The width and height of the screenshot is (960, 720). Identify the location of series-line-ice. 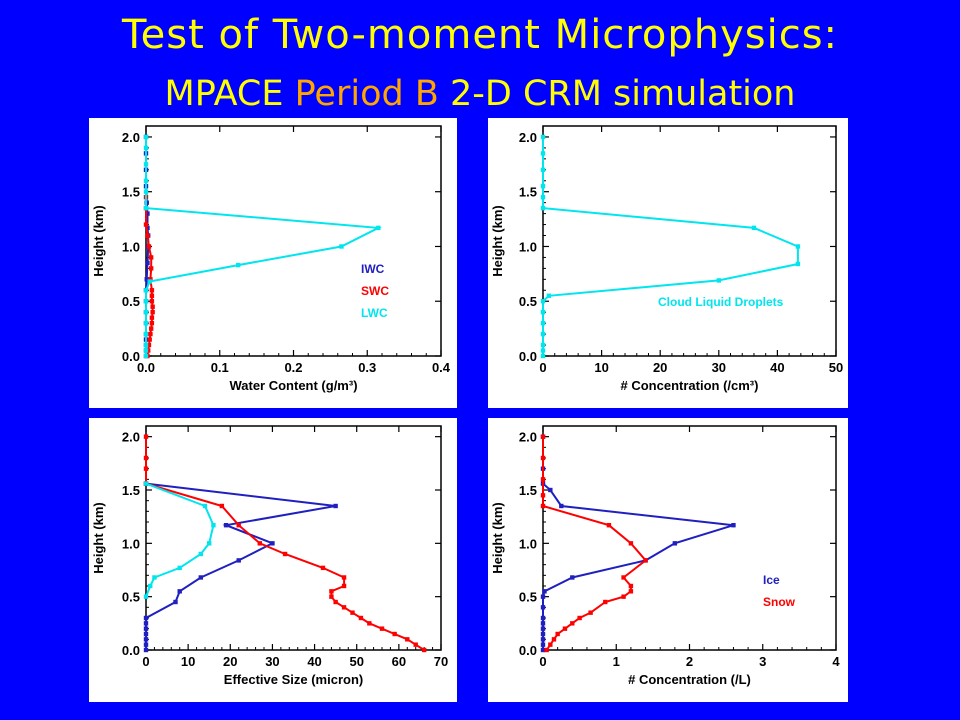
(240, 566).